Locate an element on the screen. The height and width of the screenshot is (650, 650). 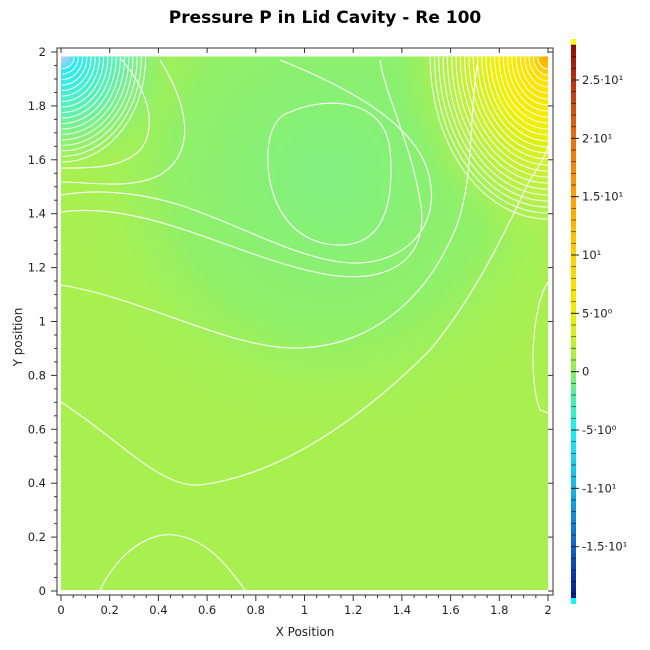
colorbar-under-cap is located at coordinates (573, 601).